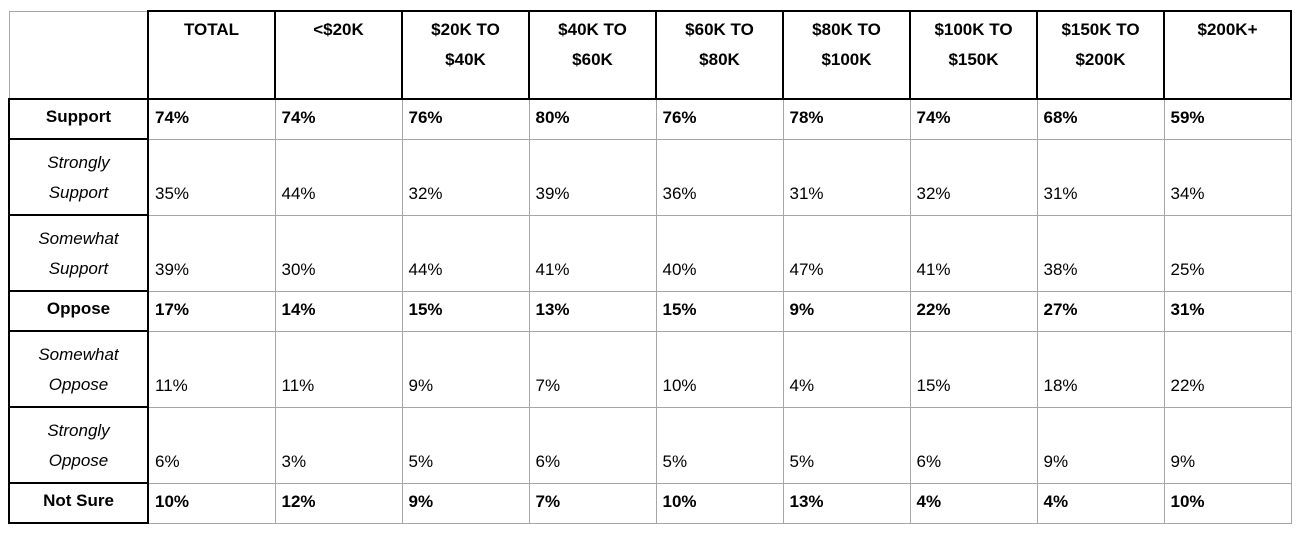 The width and height of the screenshot is (1306, 540). What do you see at coordinates (465, 253) in the screenshot?
I see `value-cell: 44%` at bounding box center [465, 253].